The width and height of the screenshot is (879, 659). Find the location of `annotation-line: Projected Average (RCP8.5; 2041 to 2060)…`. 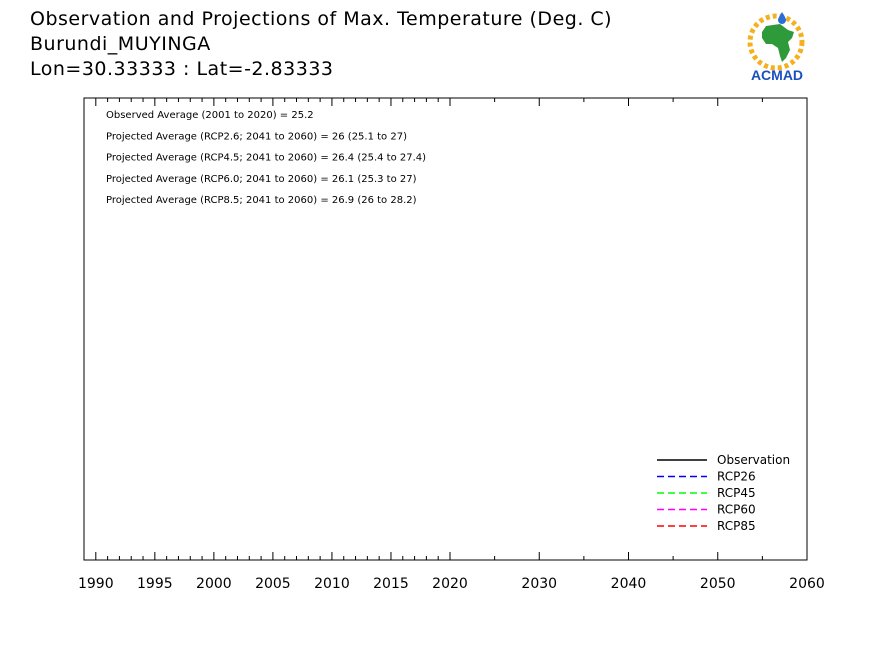

annotation-line: Projected Average (RCP8.5; 2041 to 2060)… is located at coordinates (261, 200).